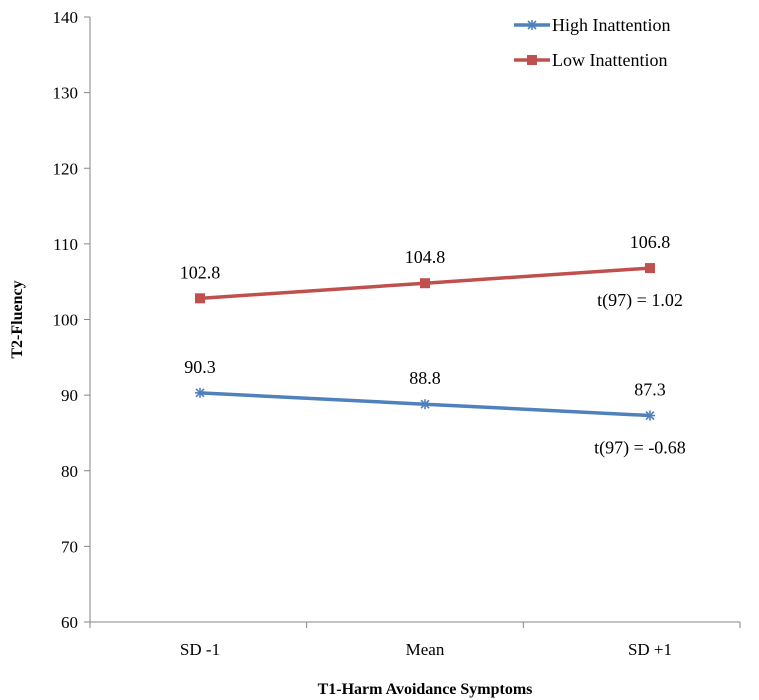 The width and height of the screenshot is (759, 700). What do you see at coordinates (66, 320) in the screenshot?
I see `y-tick-label: 100` at bounding box center [66, 320].